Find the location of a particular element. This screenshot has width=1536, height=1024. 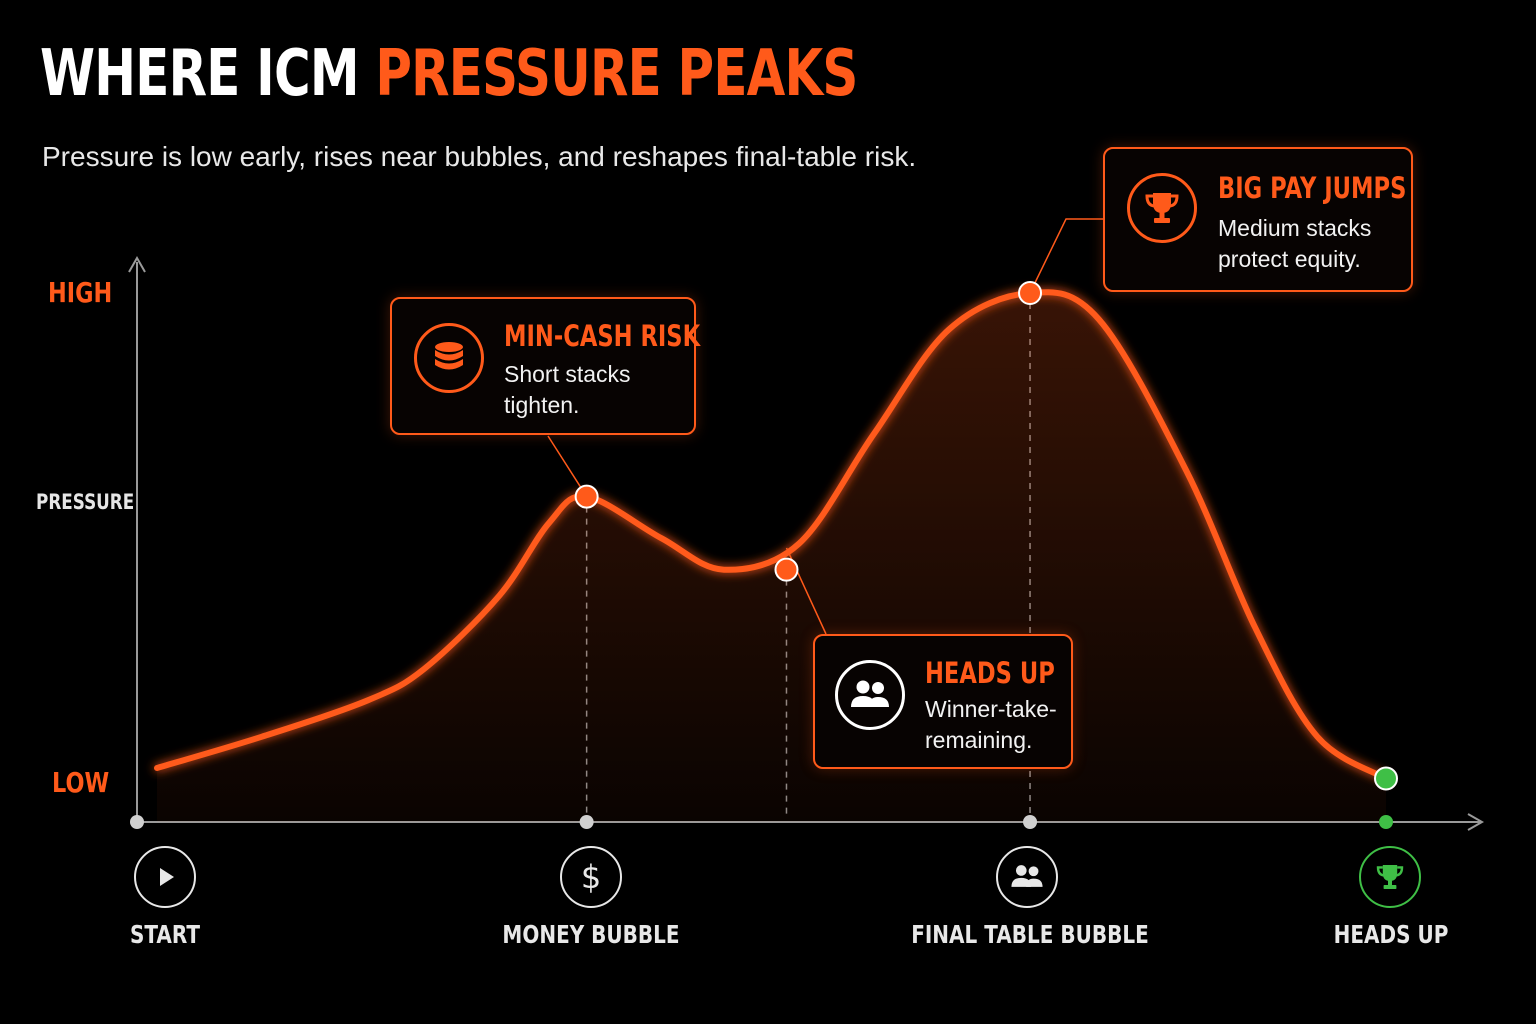

callout-body-line: protect equity. is located at coordinates (1289, 259).